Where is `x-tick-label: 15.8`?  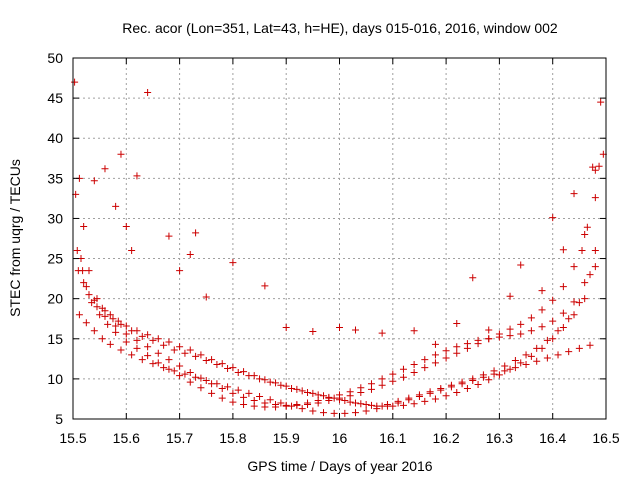
x-tick-label: 15.8 is located at coordinates (232, 438).